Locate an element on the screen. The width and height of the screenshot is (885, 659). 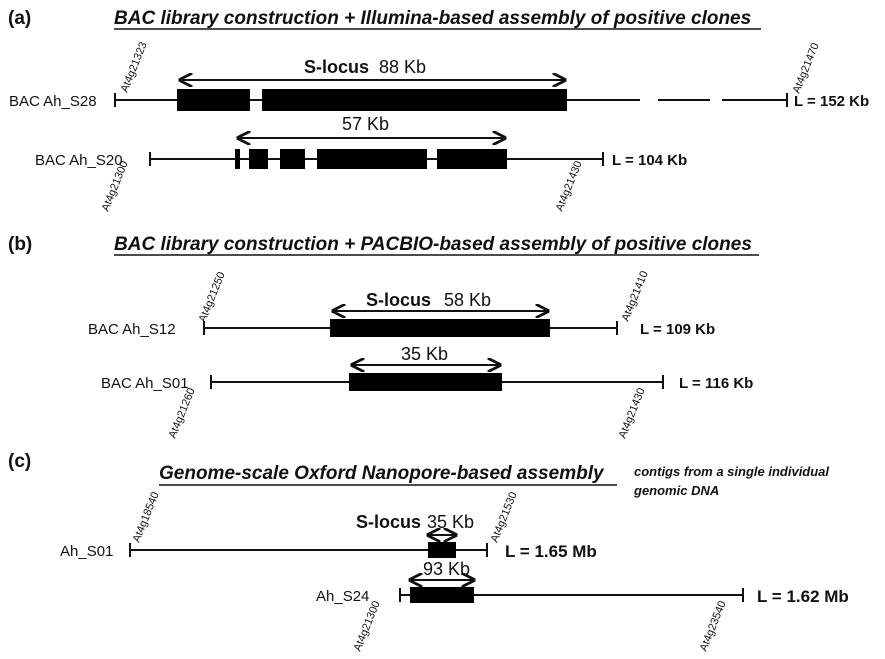
clone-label: BAC Ah_S28 is located at coordinates (53, 101).